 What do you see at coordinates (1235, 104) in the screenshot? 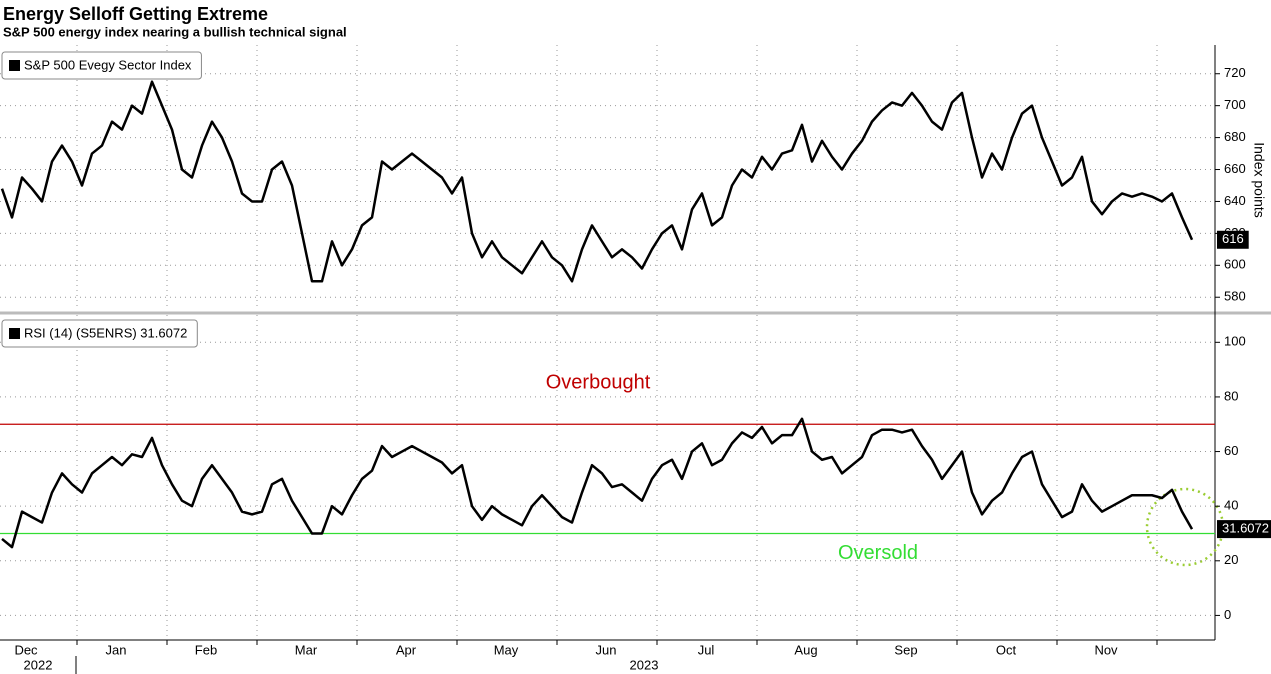
I see `y-tick-label: 700` at bounding box center [1235, 104].